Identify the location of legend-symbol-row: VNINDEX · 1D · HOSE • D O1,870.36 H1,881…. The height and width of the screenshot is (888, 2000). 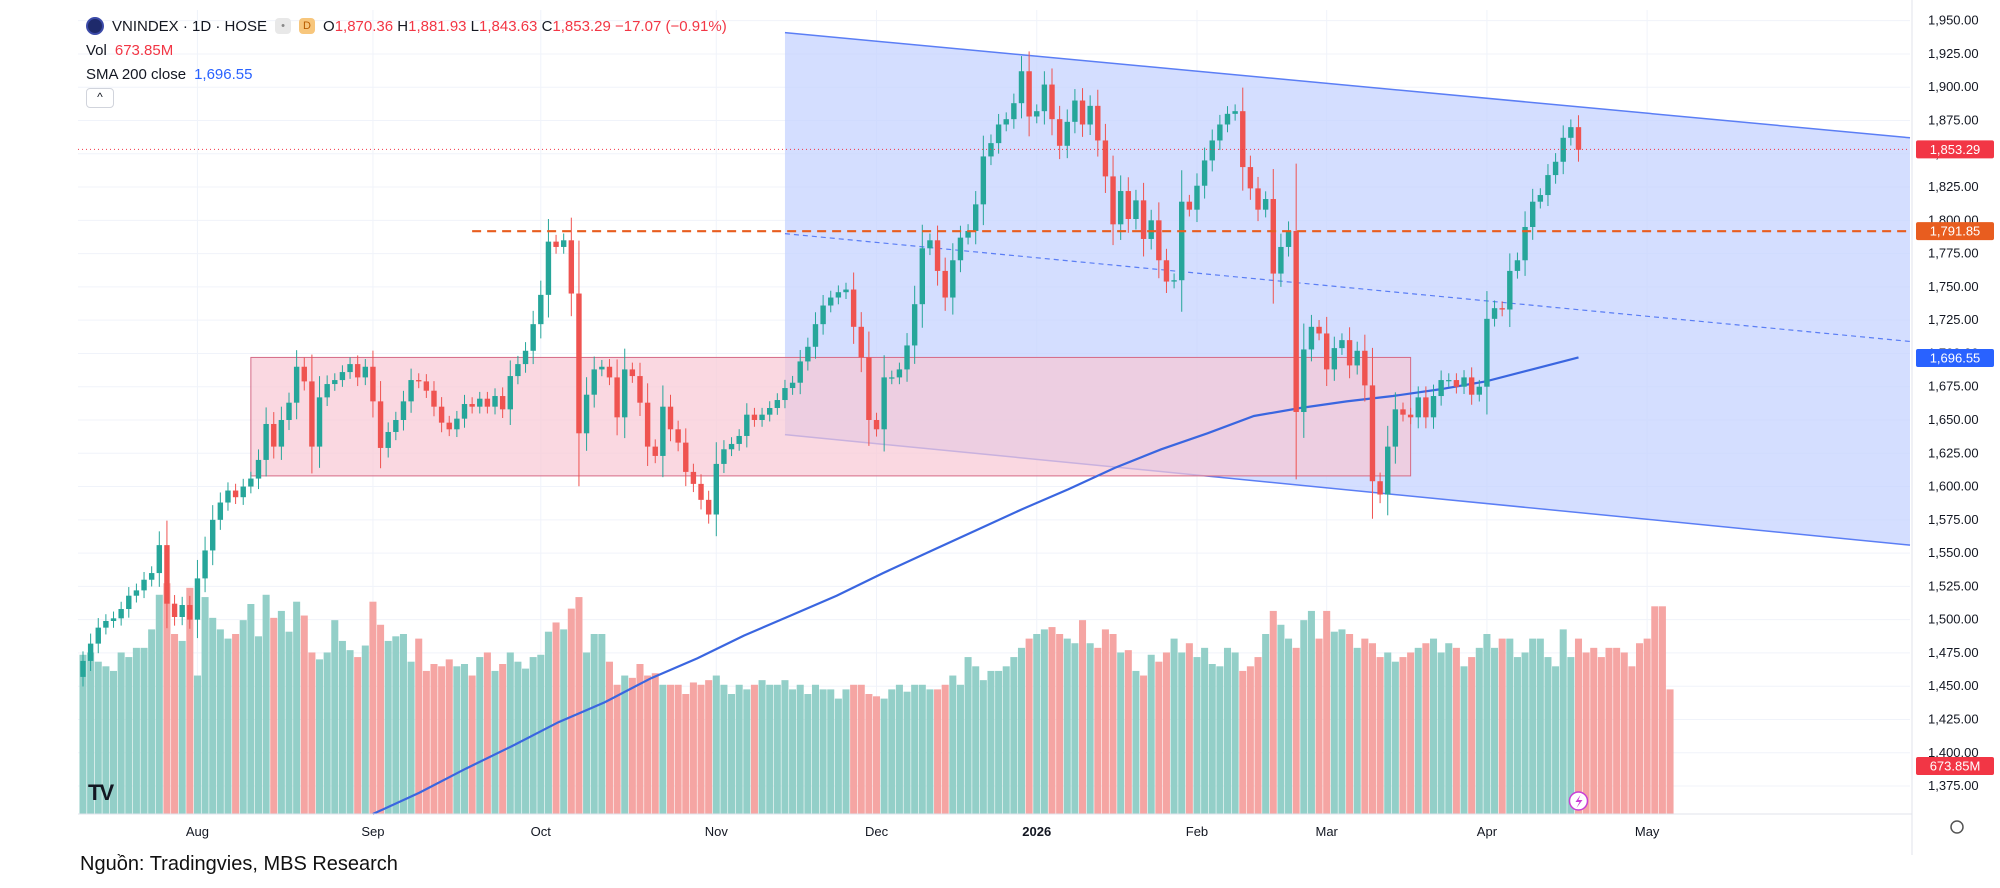
(406, 26).